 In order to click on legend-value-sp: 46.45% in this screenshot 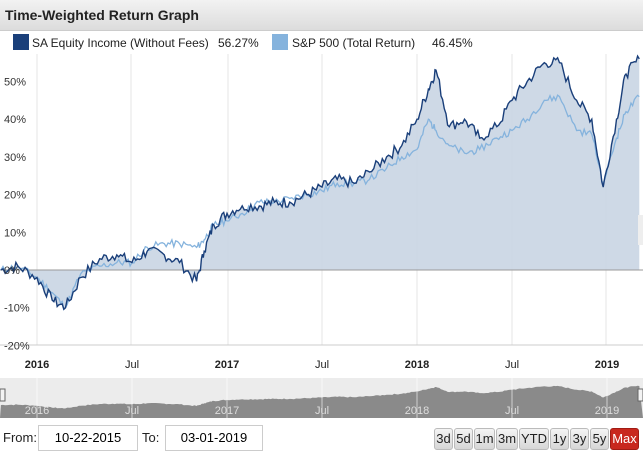, I will do `click(452, 43)`.